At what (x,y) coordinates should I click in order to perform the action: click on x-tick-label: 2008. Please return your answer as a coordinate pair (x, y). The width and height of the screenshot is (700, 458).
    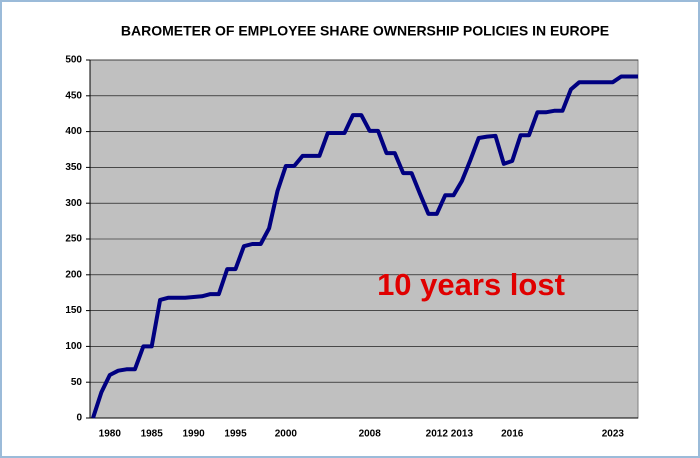
    Looking at the image, I should click on (370, 434).